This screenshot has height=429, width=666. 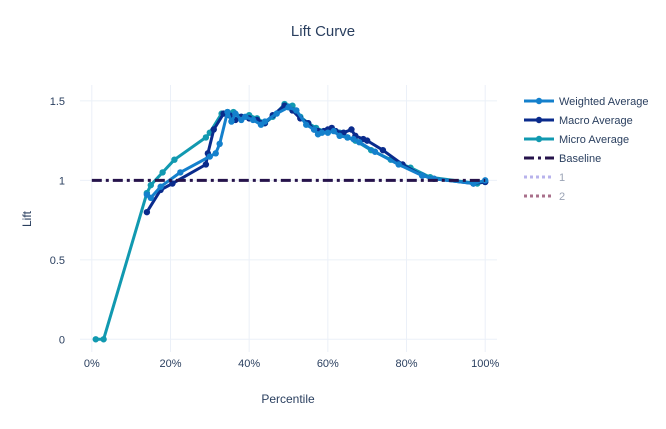 I want to click on legend-label: Baseline, so click(x=580, y=159).